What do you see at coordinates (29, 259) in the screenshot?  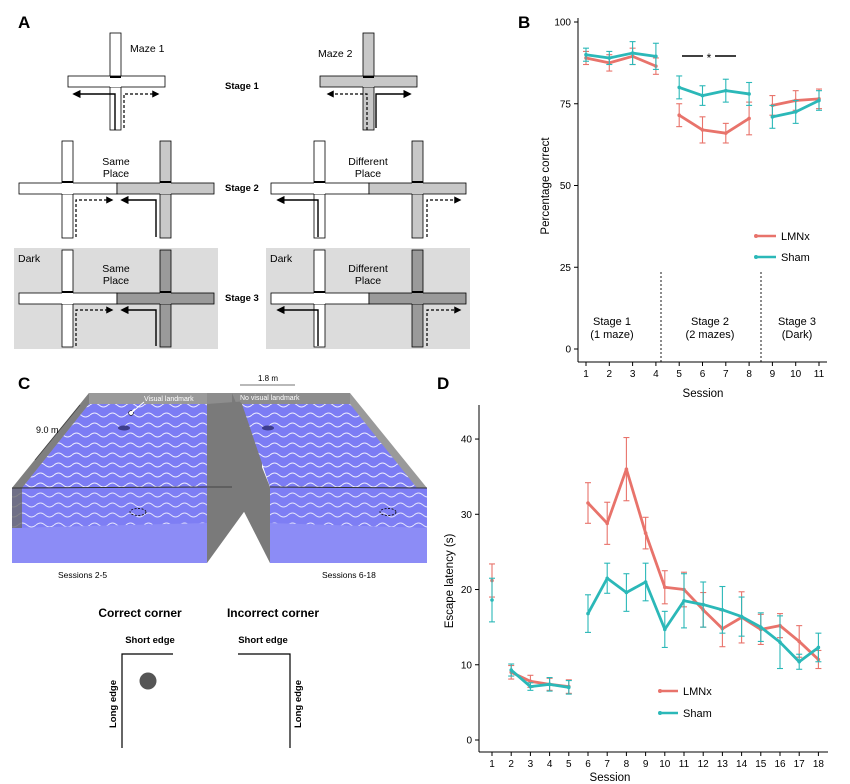 I see `dark-label-left: Dark` at bounding box center [29, 259].